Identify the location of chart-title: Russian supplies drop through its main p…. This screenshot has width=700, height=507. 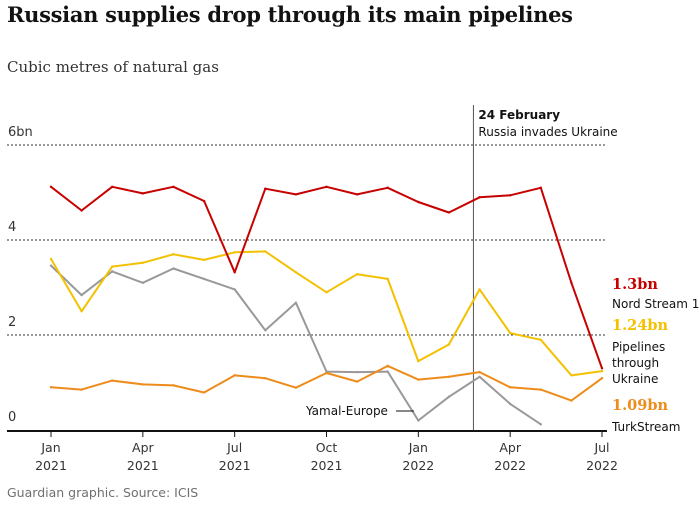
(290, 14).